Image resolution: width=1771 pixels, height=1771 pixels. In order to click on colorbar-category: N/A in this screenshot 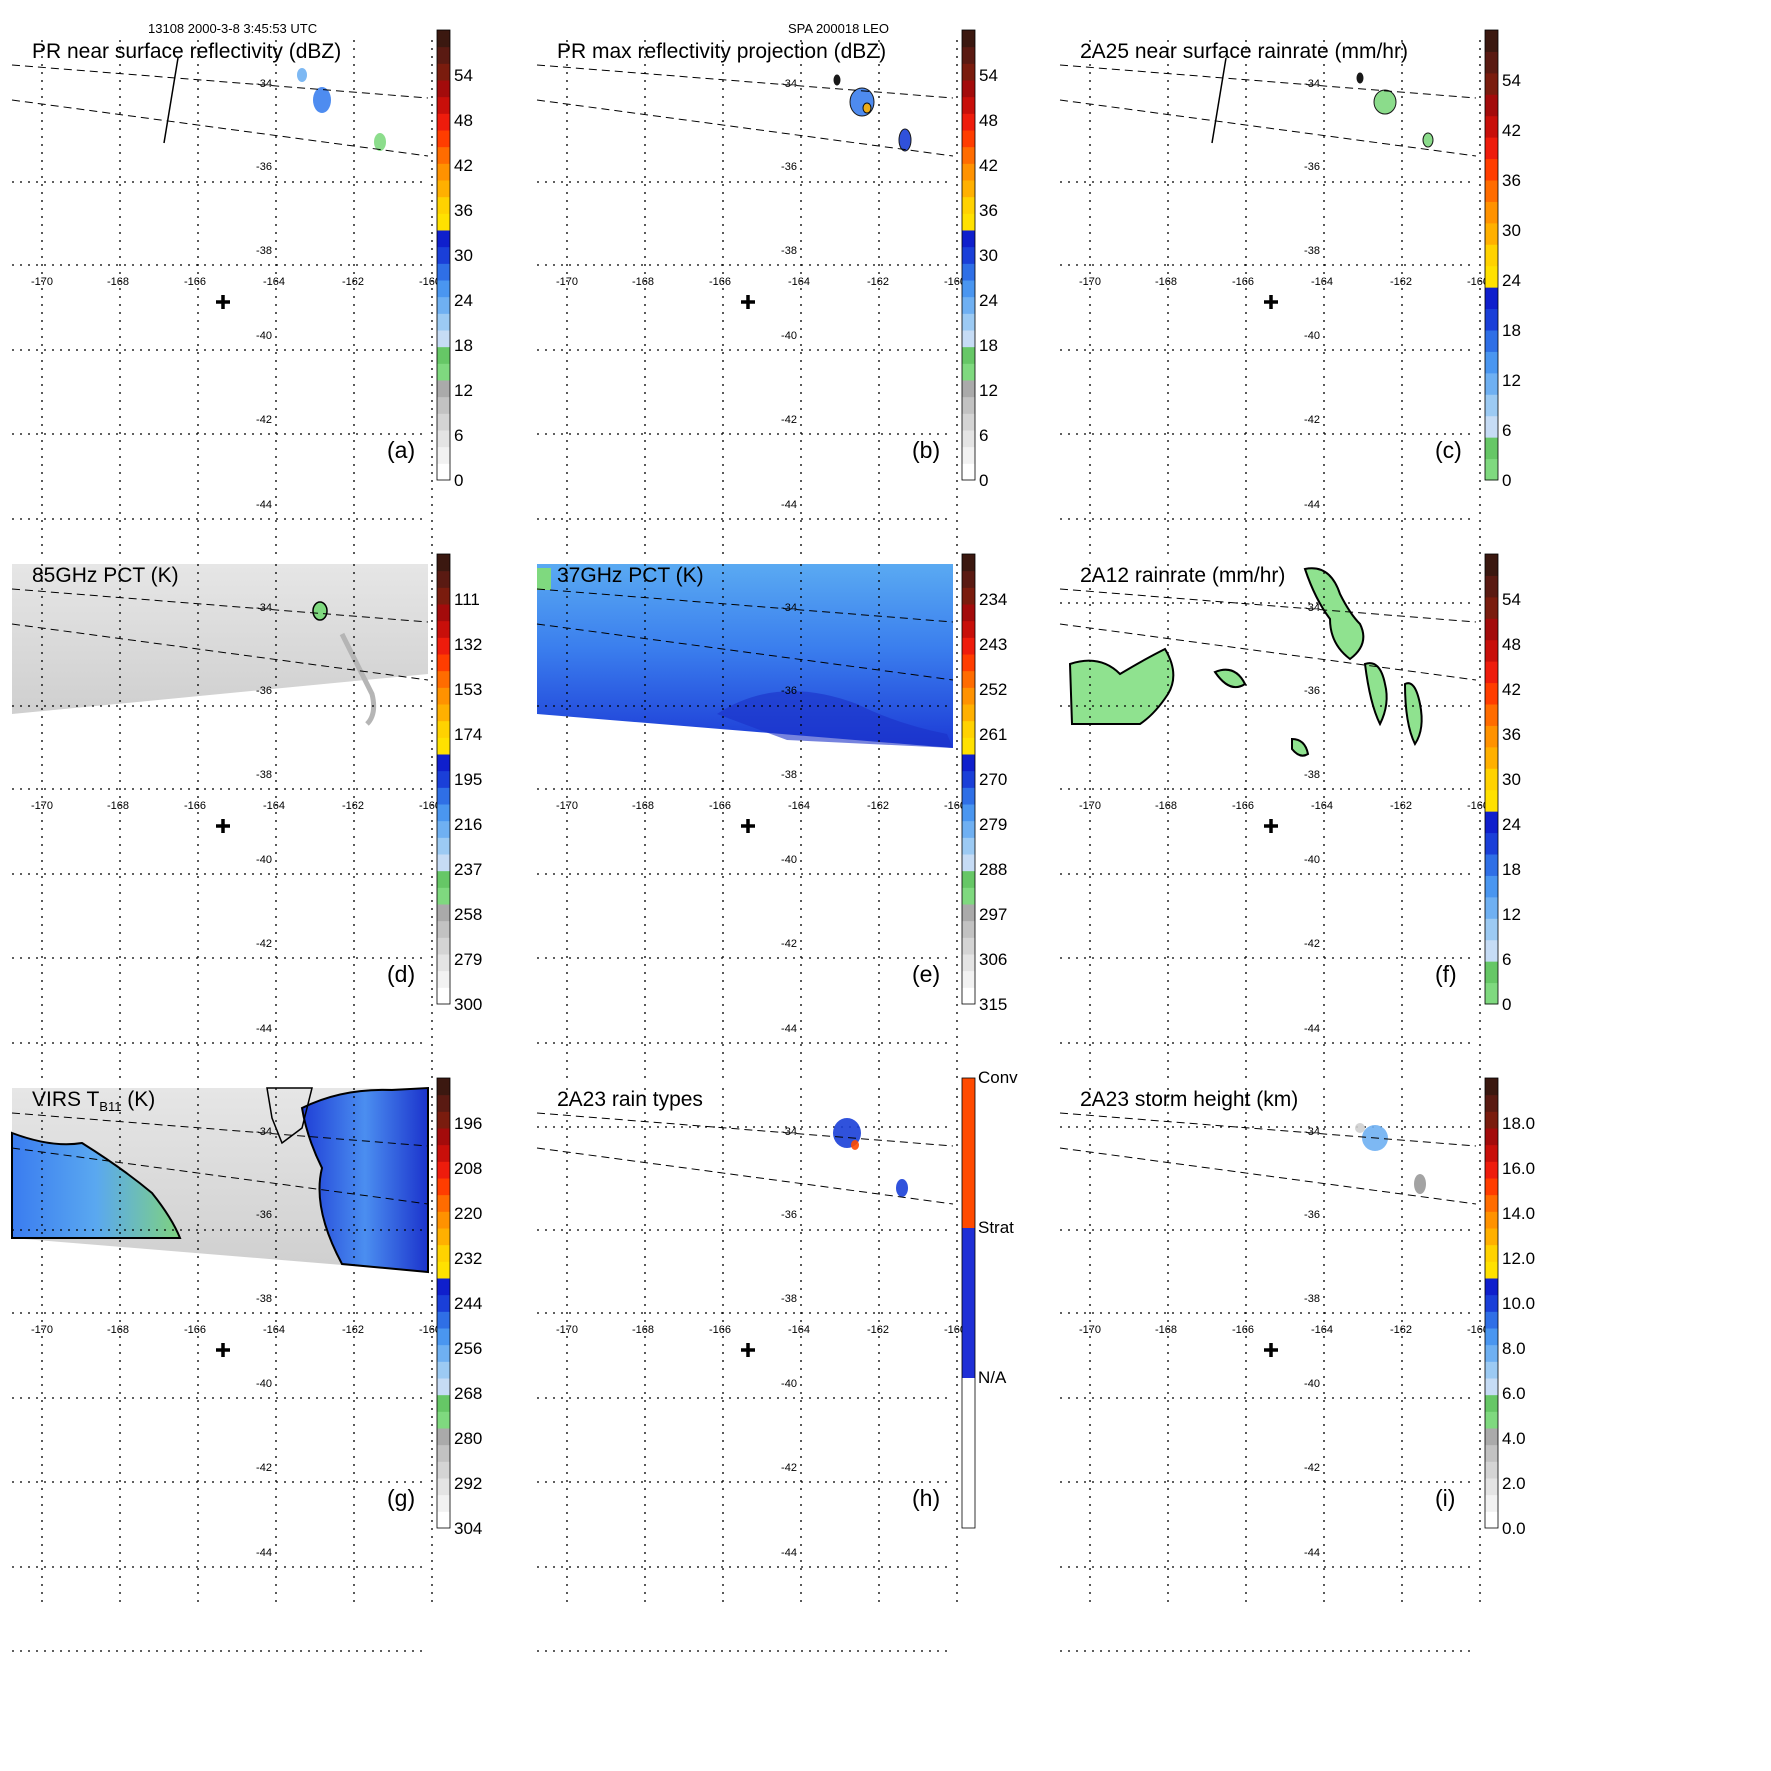, I will do `click(992, 1377)`.